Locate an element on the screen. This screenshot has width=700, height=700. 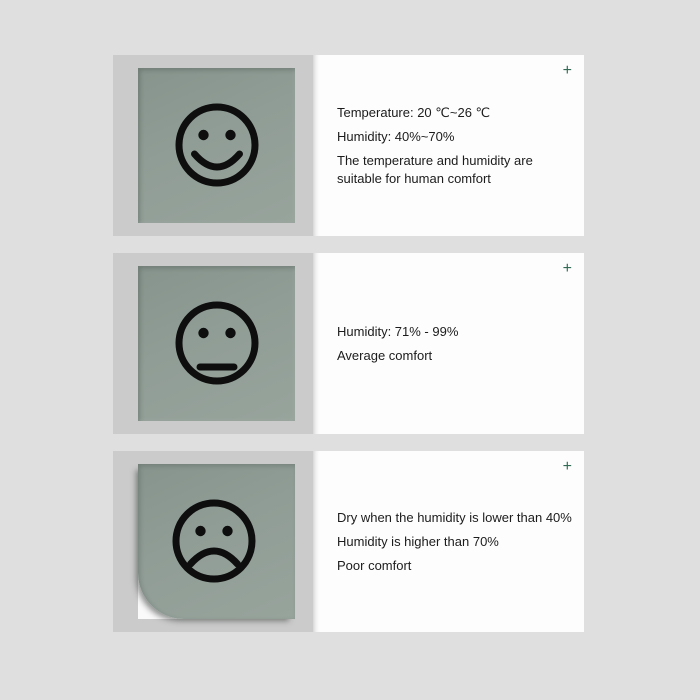
humidity-condition-text: Humidity is higher than 70% is located at coordinates (418, 541).